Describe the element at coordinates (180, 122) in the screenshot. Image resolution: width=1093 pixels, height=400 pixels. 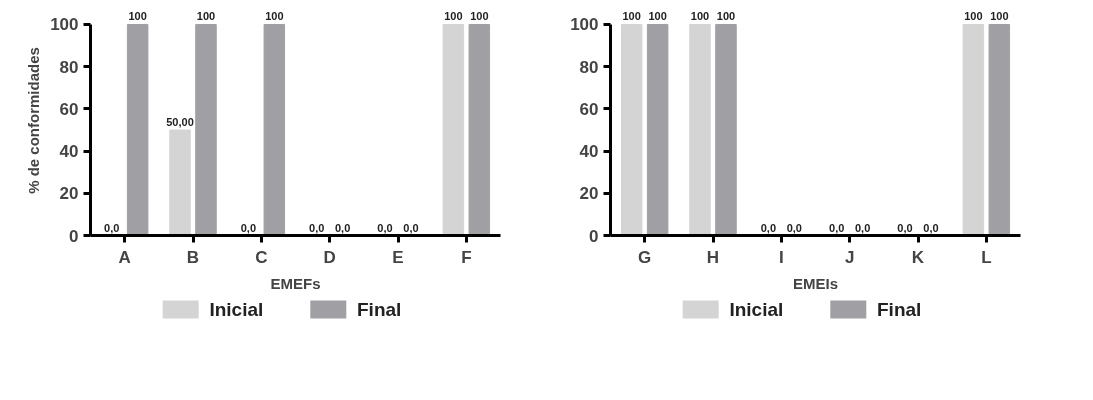
I see `data-label: 50,00` at that location.